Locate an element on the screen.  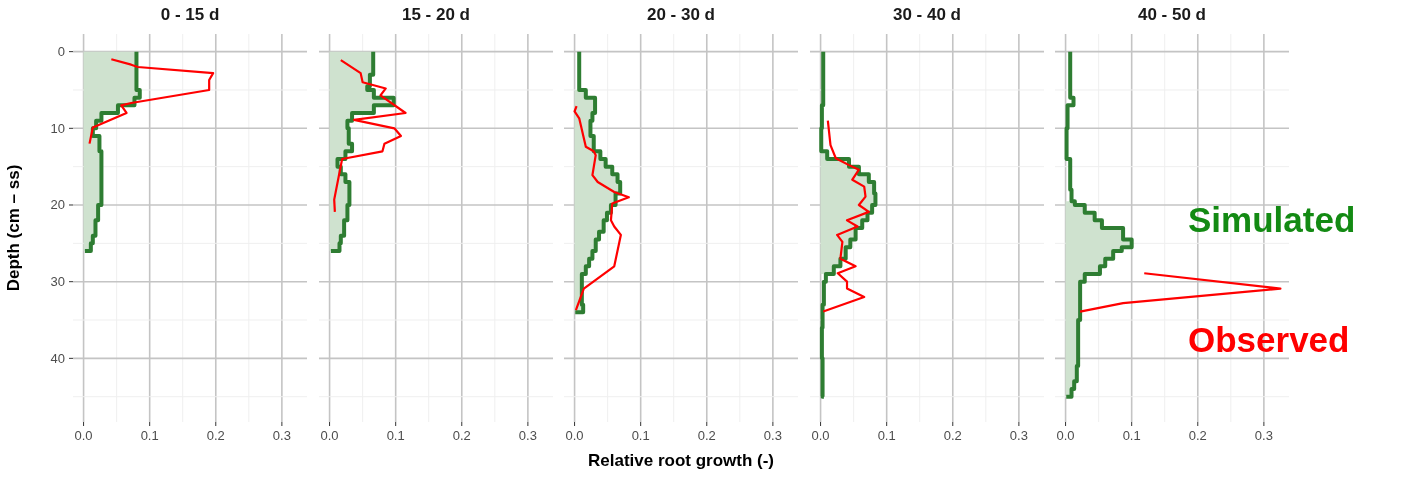
y-tick-label: 20 is located at coordinates (57, 205).